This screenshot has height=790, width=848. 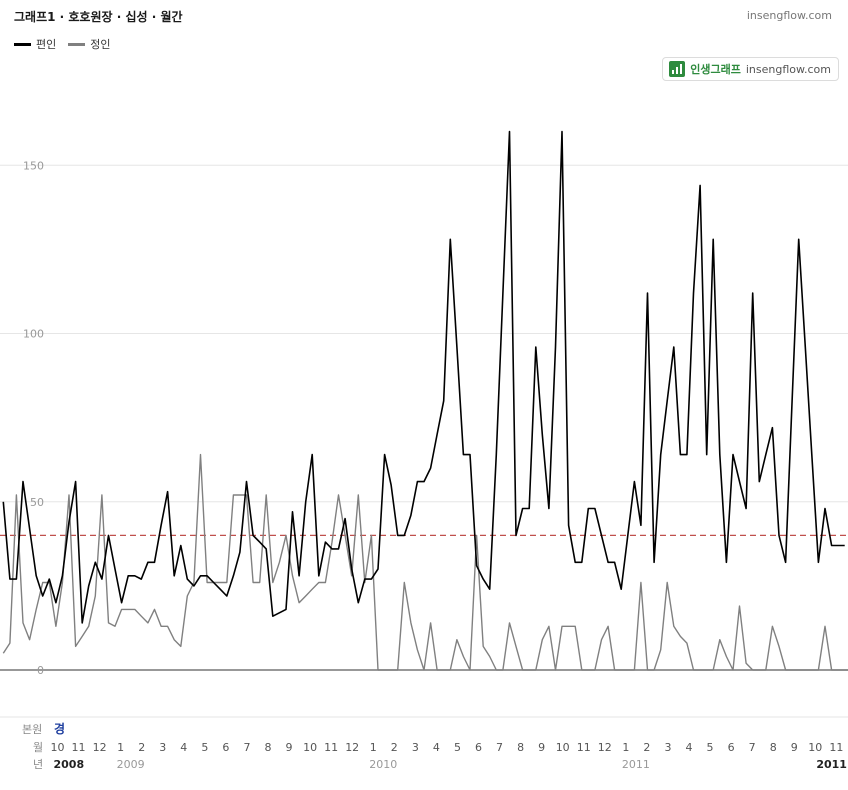 I want to click on bonwon-value: 경, so click(x=59, y=729).